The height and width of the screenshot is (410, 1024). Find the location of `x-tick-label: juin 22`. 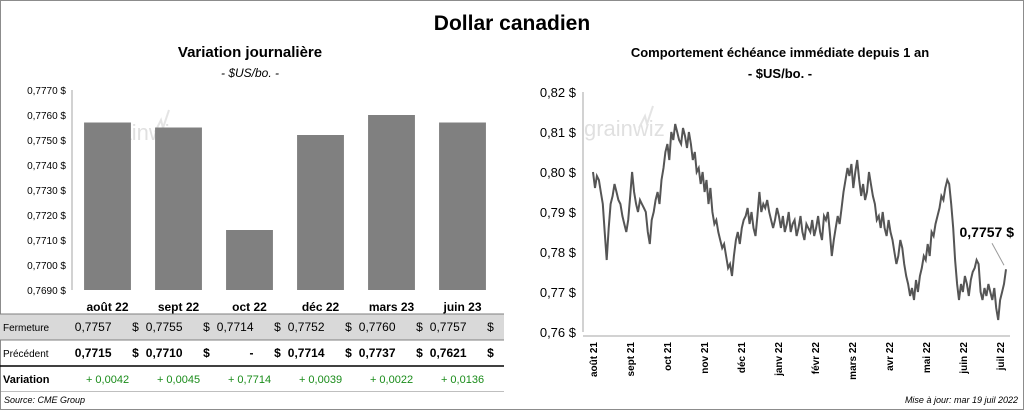

x-tick-label: juin 22 is located at coordinates (964, 358).